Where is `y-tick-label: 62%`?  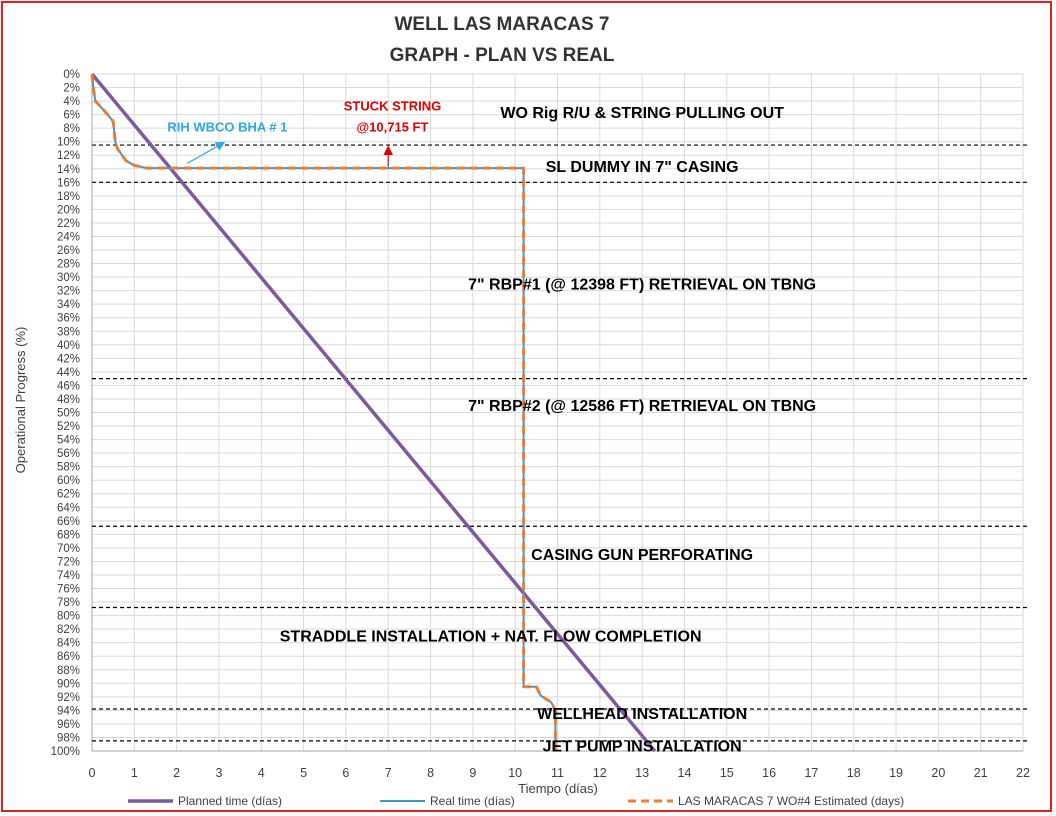 y-tick-label: 62% is located at coordinates (68, 495).